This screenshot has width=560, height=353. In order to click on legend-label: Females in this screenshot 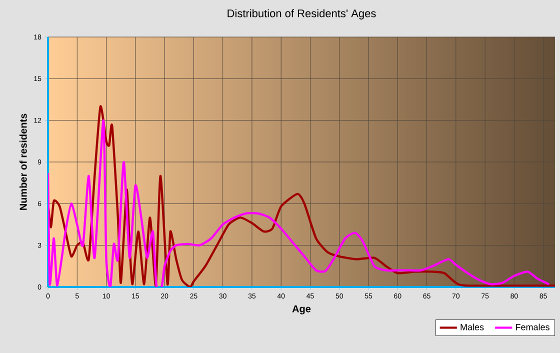, I will do `click(533, 327)`.